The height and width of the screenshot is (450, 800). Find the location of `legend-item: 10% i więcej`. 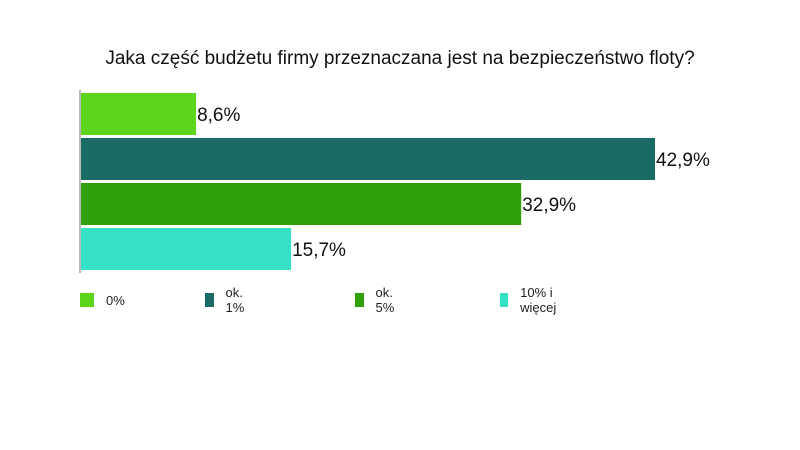

legend-item: 10% i więcej is located at coordinates (531, 300).